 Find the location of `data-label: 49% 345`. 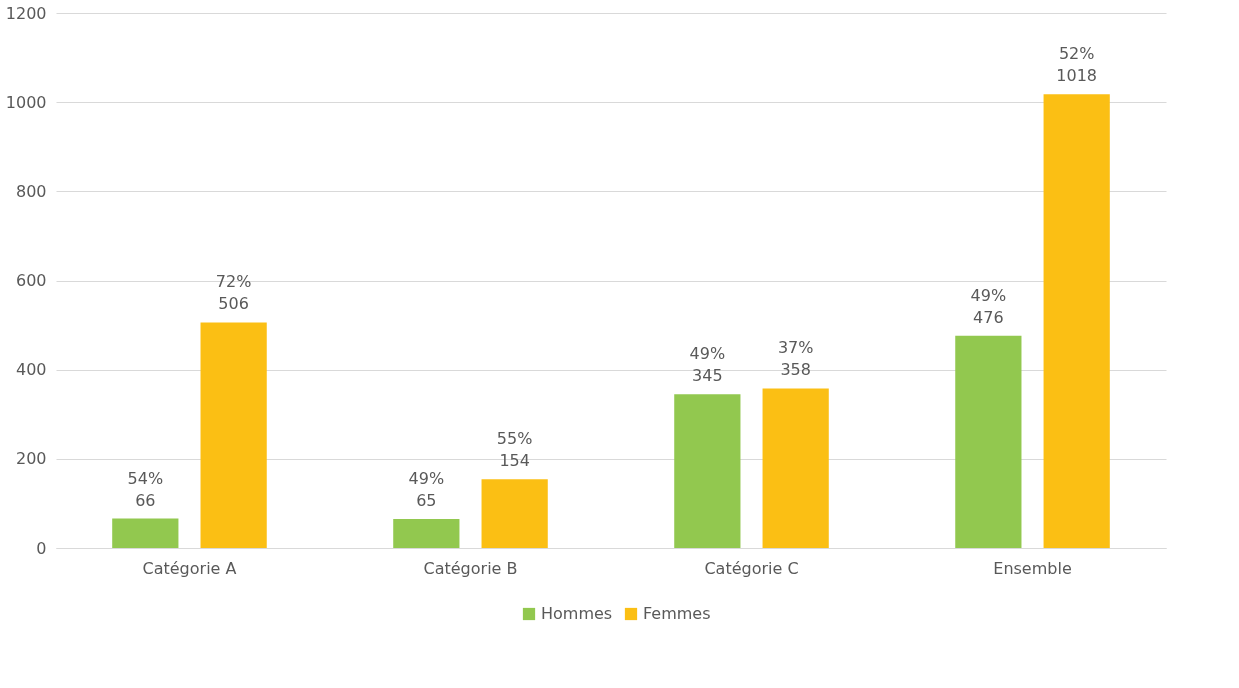

data-label: 49% 345 is located at coordinates (707, 365).